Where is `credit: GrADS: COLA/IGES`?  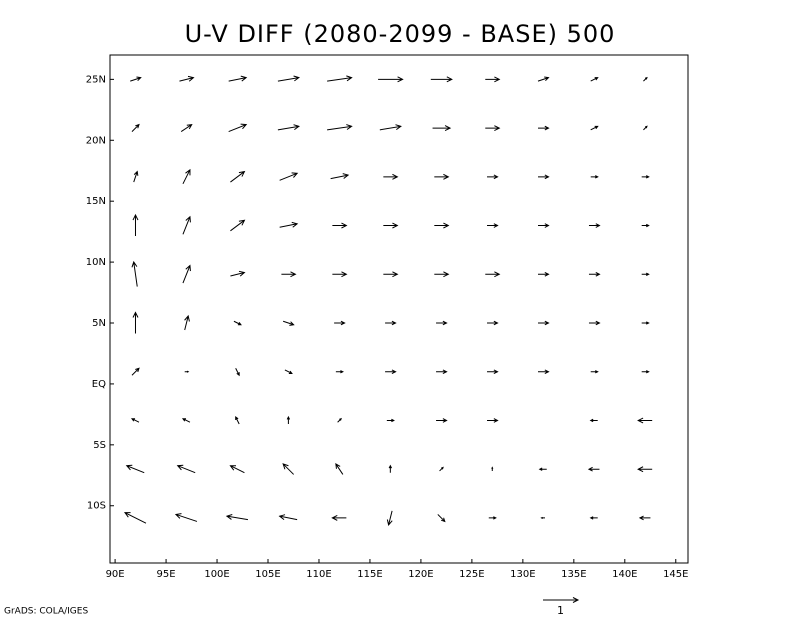 credit: GrADS: COLA/IGES is located at coordinates (46, 612).